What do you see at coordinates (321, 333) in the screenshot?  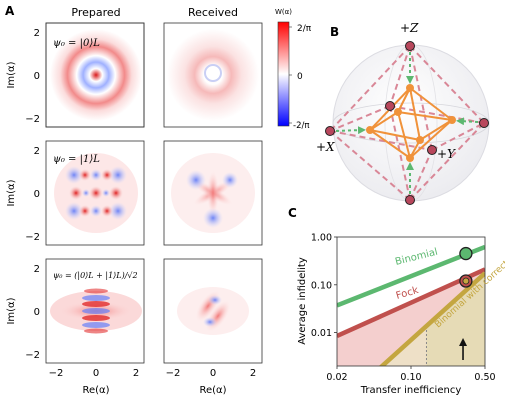 I see `y-tick-label: 0.01` at bounding box center [321, 333].